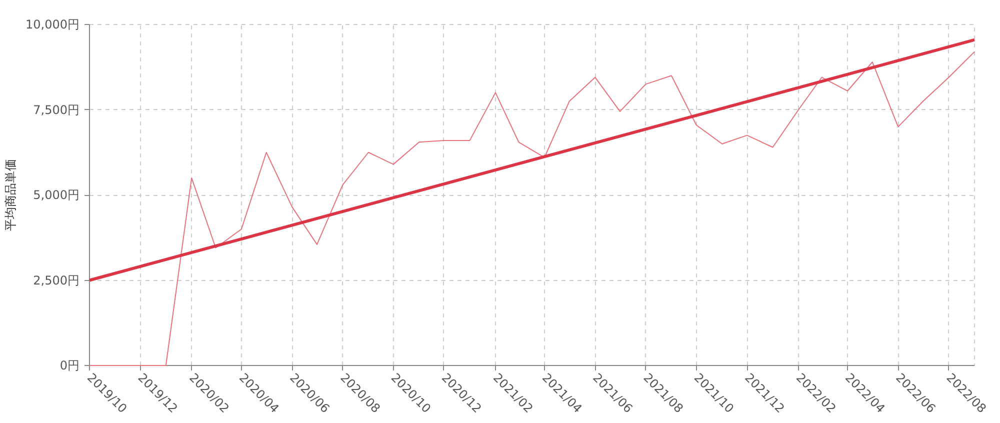 The height and width of the screenshot is (423, 1000). I want to click on y-tick-label: 7,500円, so click(56, 109).